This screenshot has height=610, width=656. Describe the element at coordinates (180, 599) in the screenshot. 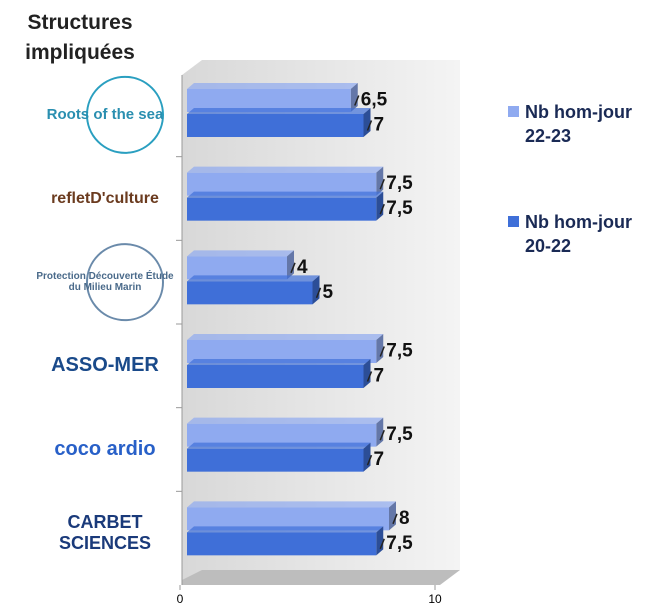

I see `x-tick-label: 0` at that location.